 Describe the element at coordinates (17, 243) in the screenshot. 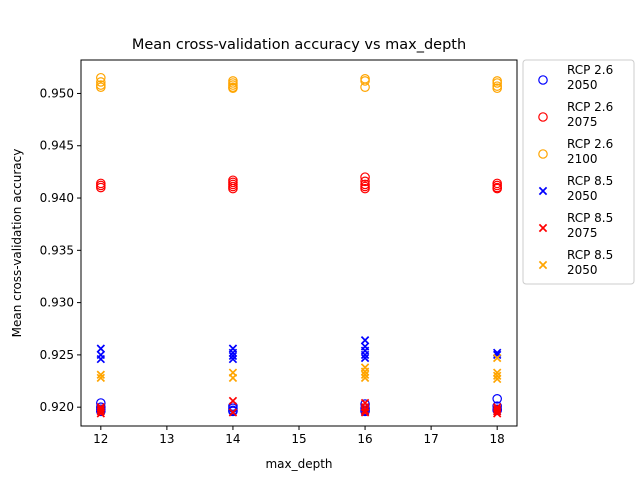

I see `y-axis-label: Mean cross-validation accuracy` at that location.